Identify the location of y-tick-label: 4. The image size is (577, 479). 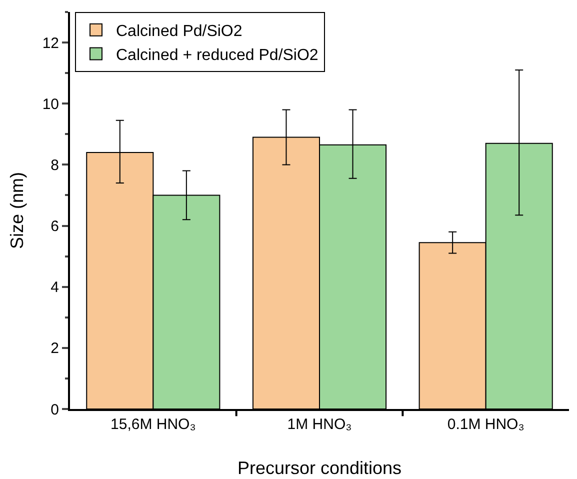
(54, 287).